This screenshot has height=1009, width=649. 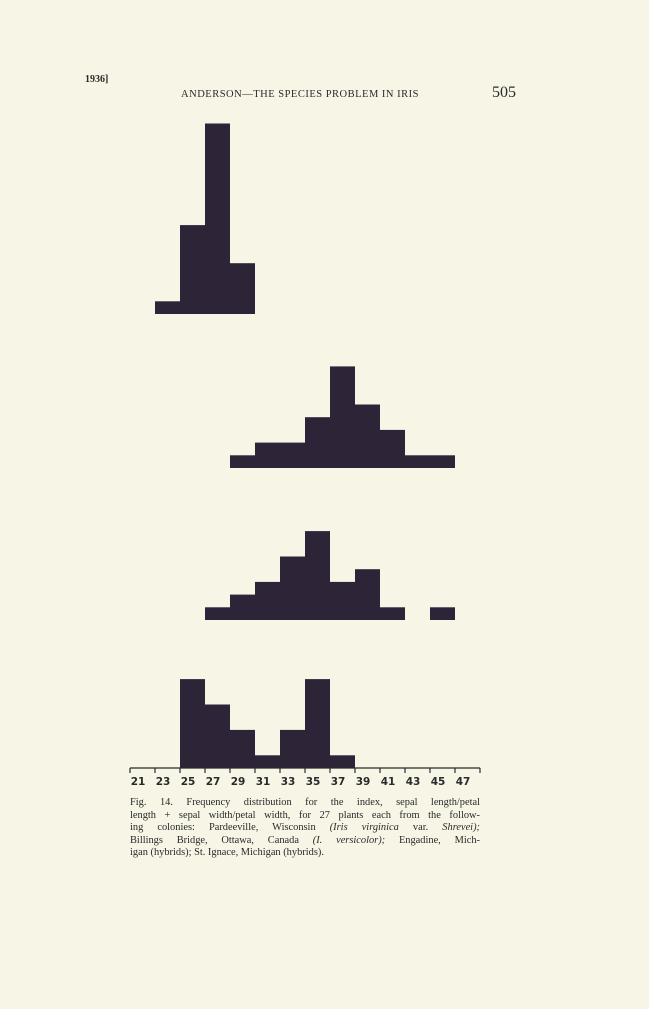 What do you see at coordinates (163, 782) in the screenshot?
I see `x-tick-label: 23` at bounding box center [163, 782].